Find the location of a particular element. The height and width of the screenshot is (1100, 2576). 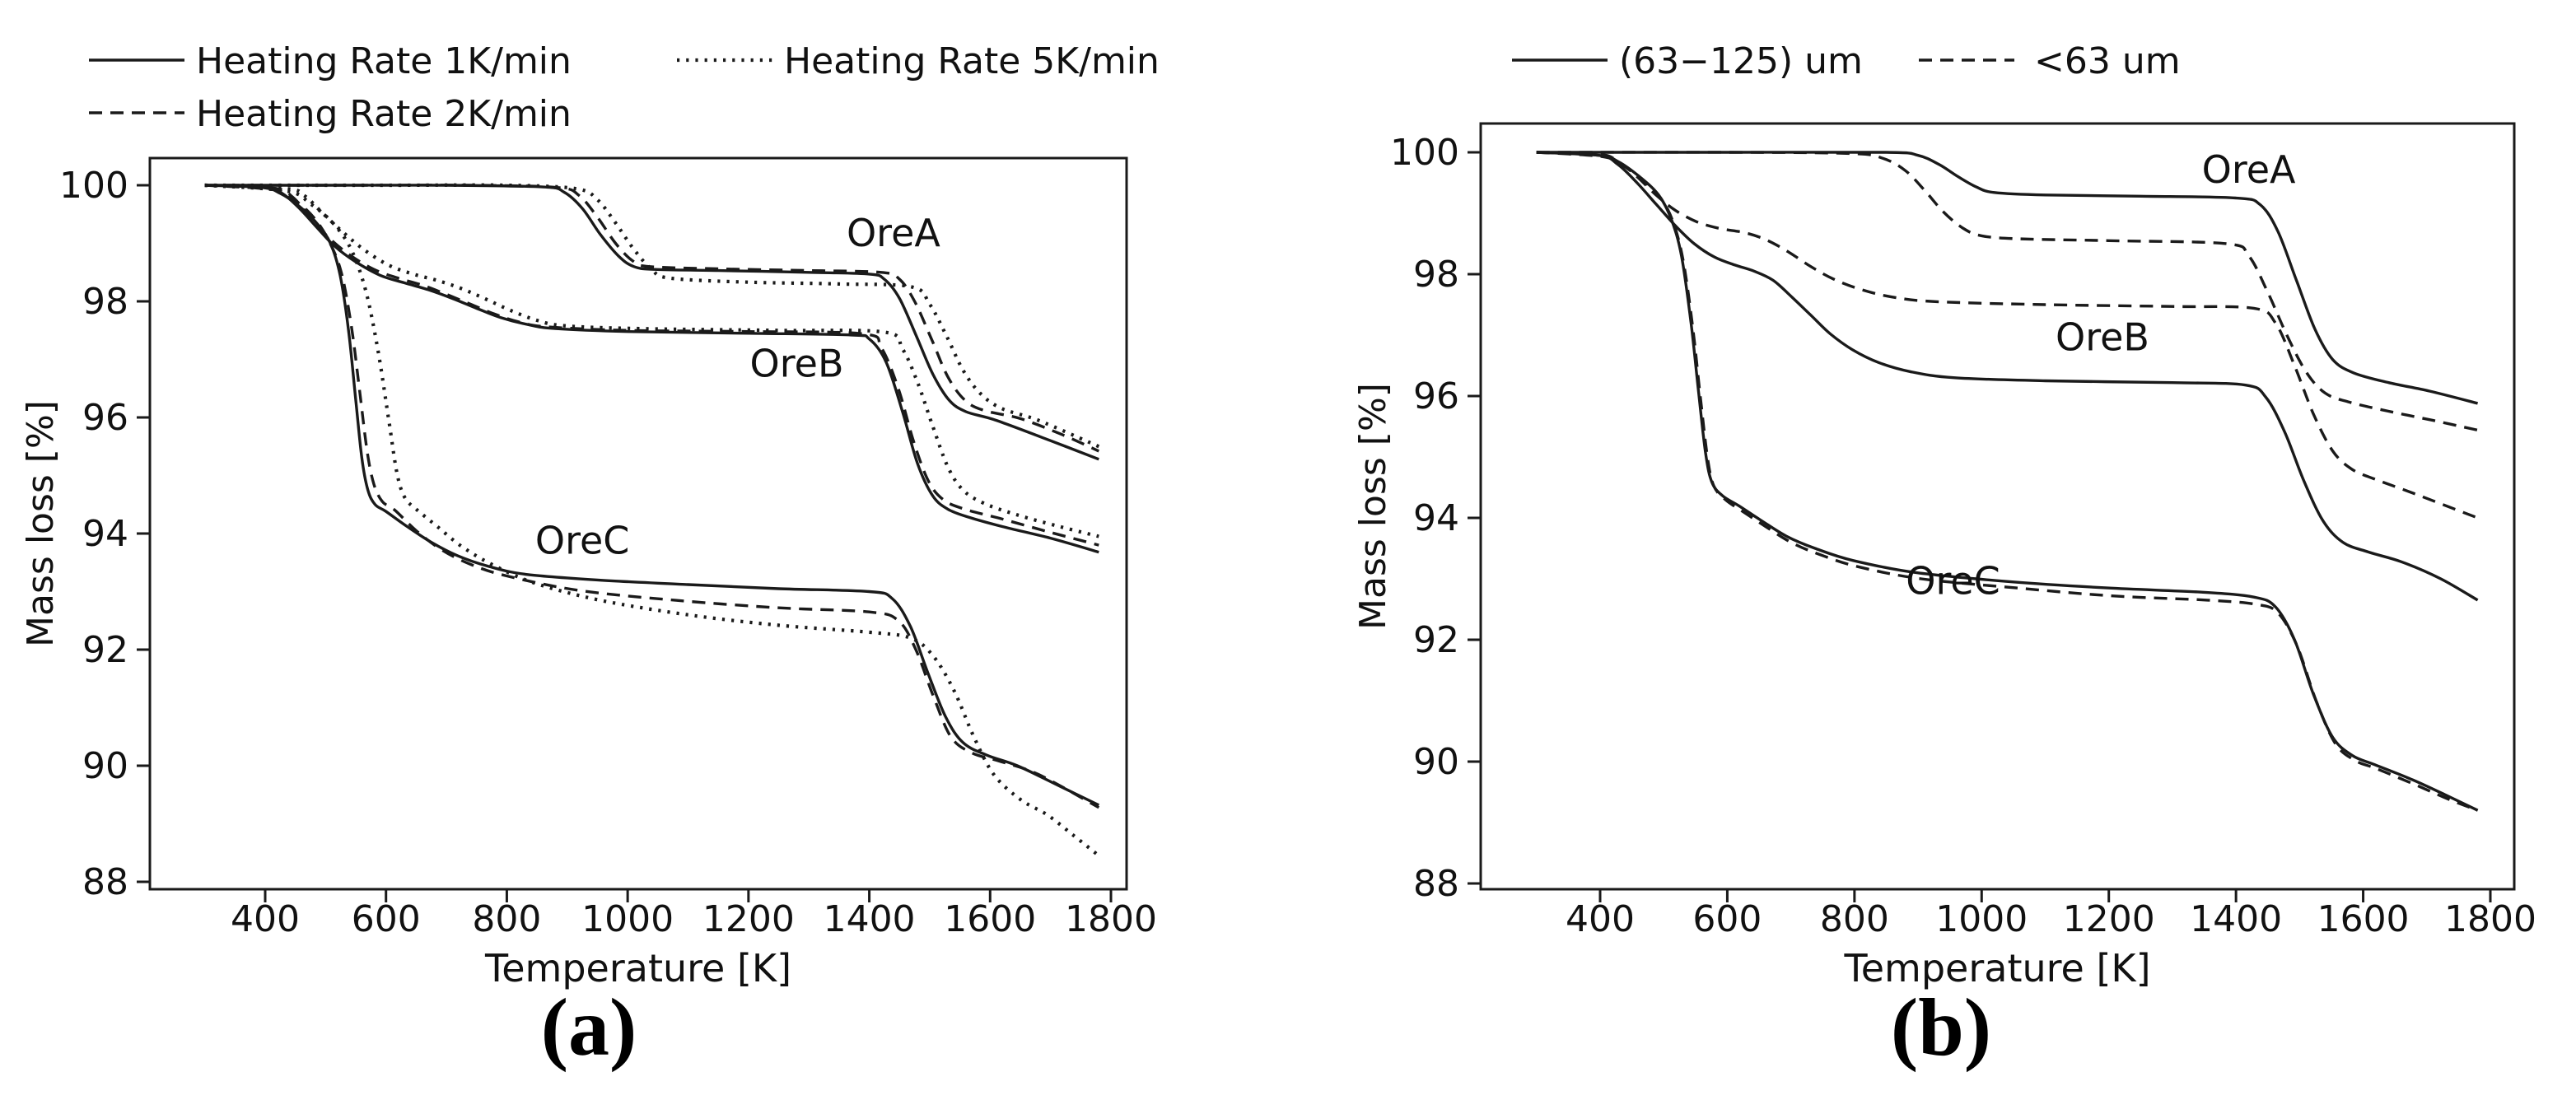

legend-label-b-63-um: <63 um is located at coordinates (2107, 61).